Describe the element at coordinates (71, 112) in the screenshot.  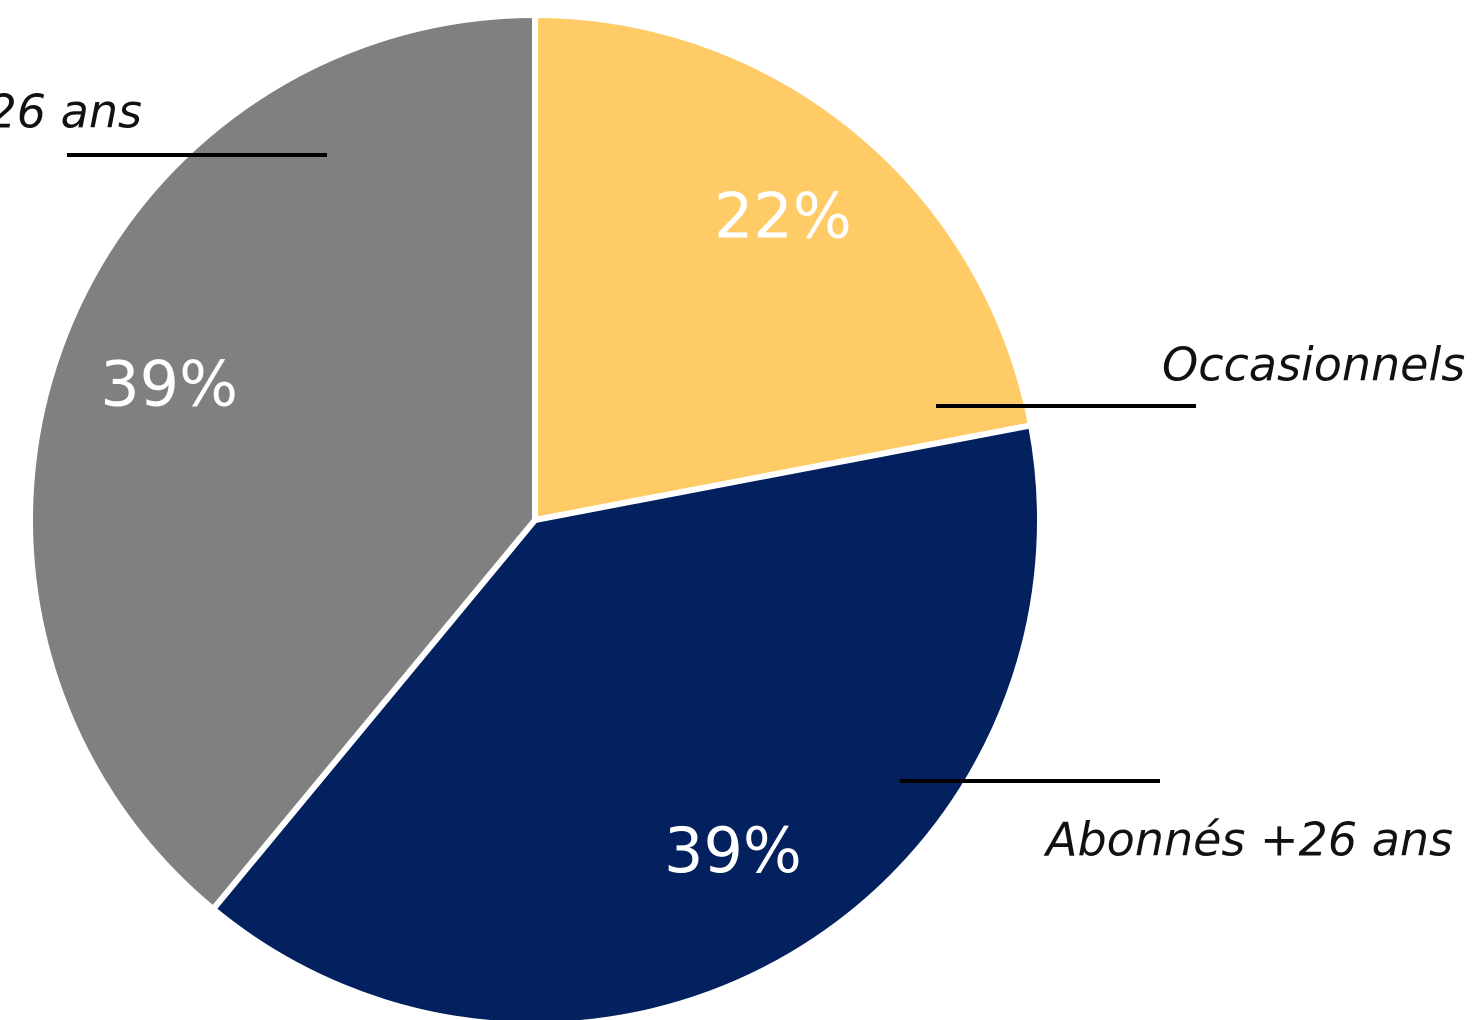
I see `category-label: 26 ans` at that location.